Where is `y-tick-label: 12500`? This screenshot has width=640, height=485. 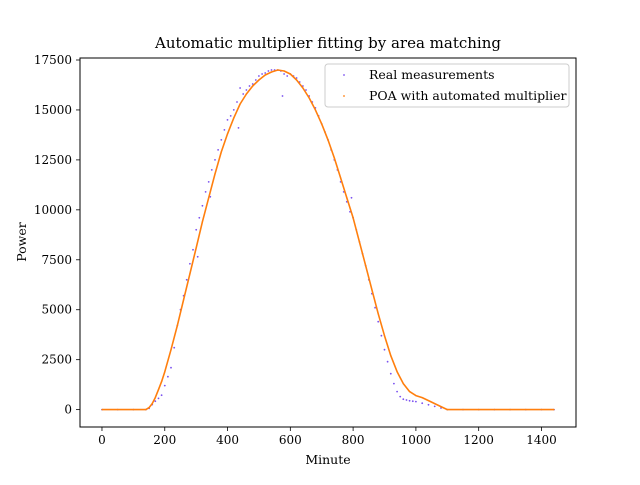 y-tick-label: 12500 is located at coordinates (53, 160).